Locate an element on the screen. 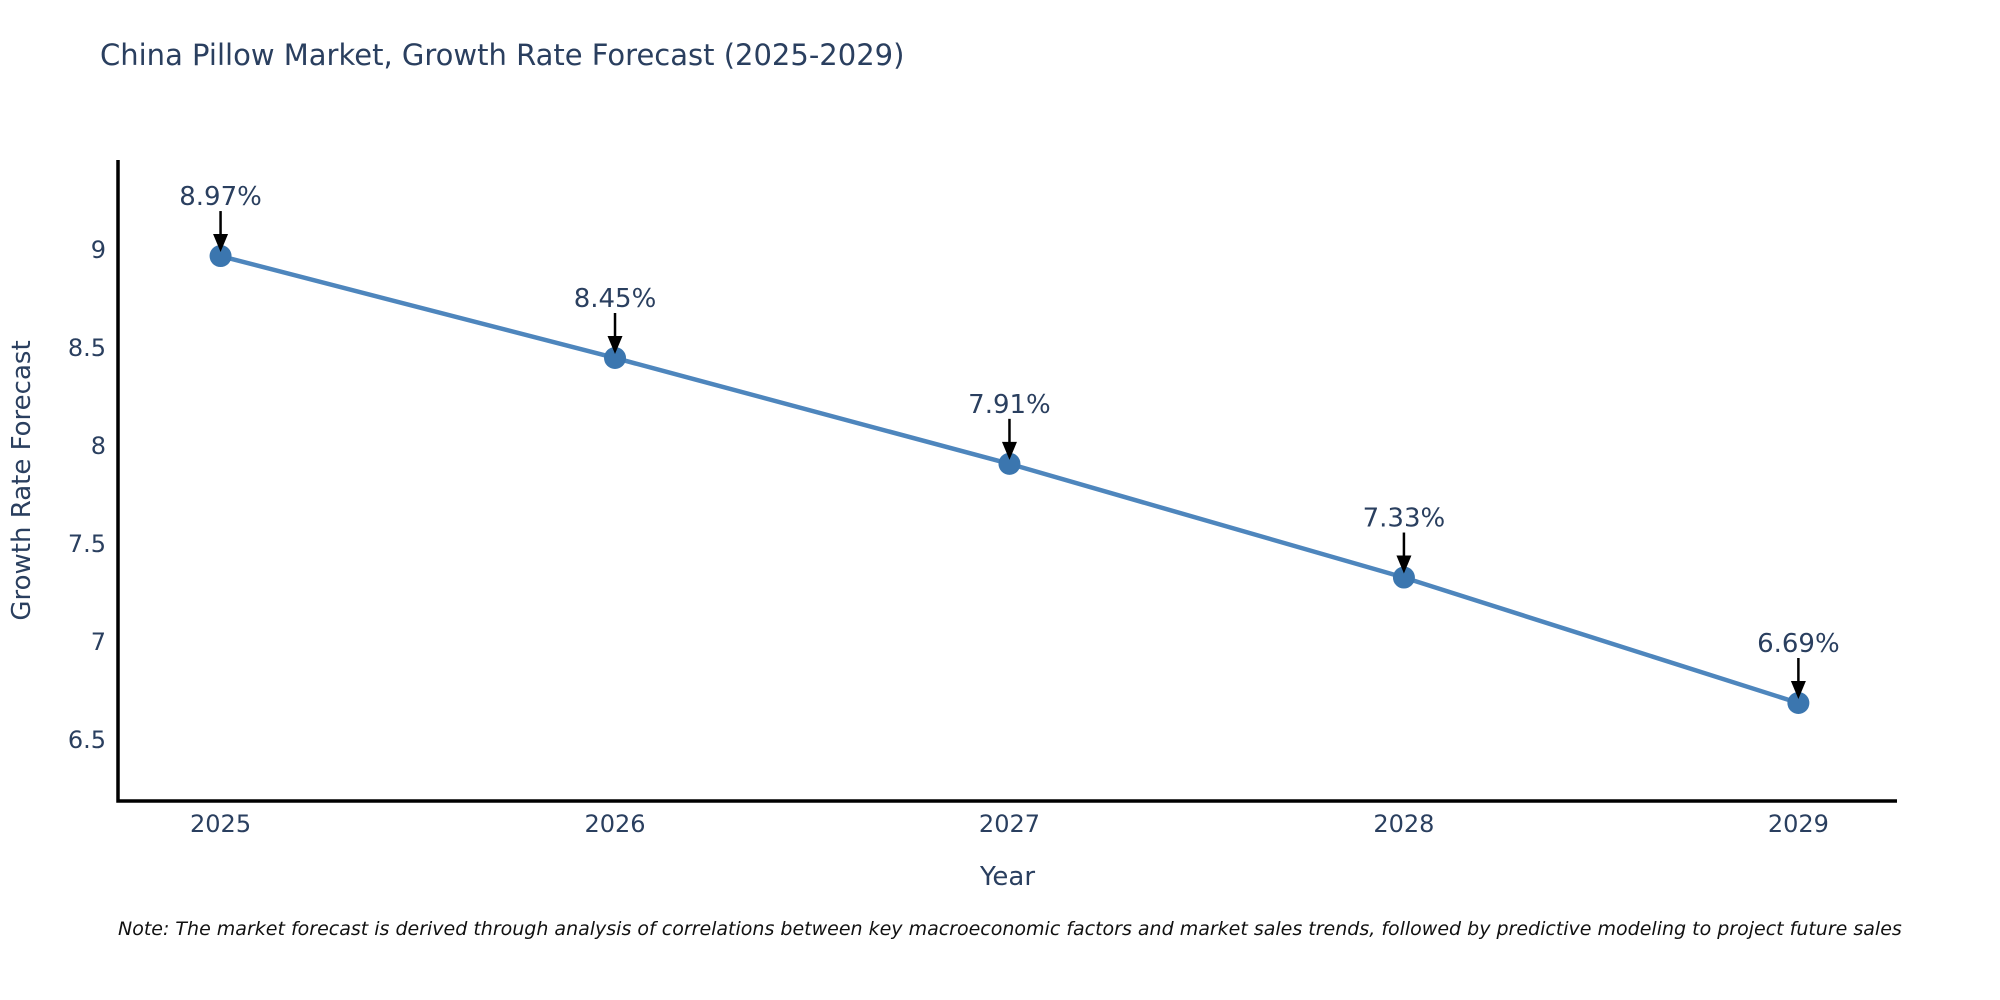 Image resolution: width=2000 pixels, height=1000 pixels. y-tick-label: 7 is located at coordinates (98, 642).